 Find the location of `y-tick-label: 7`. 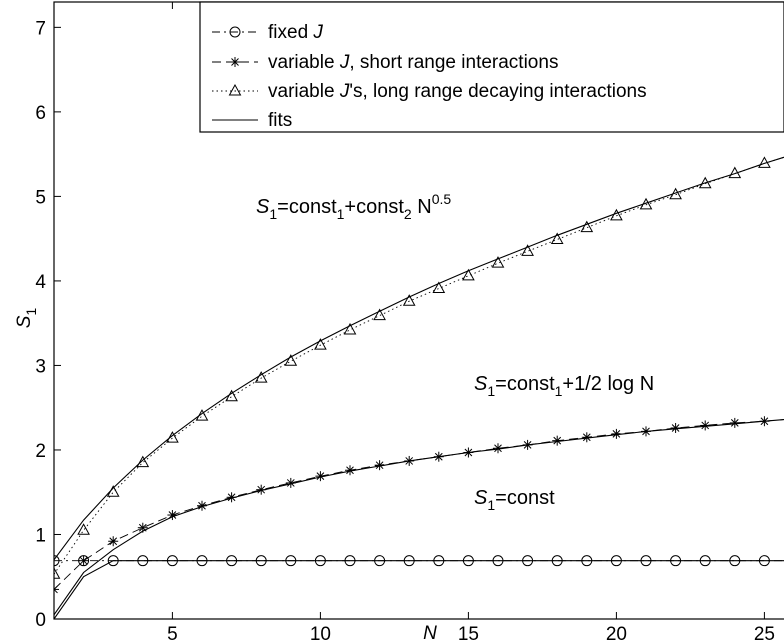

y-tick-label: 7 is located at coordinates (40, 28).